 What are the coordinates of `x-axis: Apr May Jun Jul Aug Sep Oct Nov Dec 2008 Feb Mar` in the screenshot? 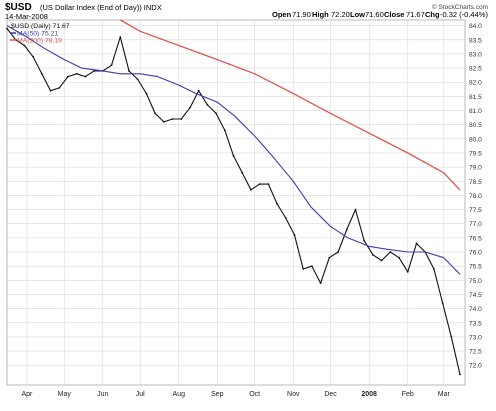 It's located at (235, 394).